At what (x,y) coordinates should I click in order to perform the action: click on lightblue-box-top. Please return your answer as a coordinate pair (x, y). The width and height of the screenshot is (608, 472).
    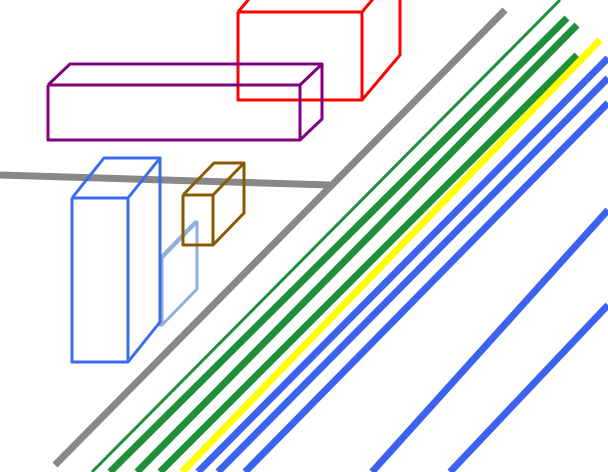
    Looking at the image, I should click on (178, 240).